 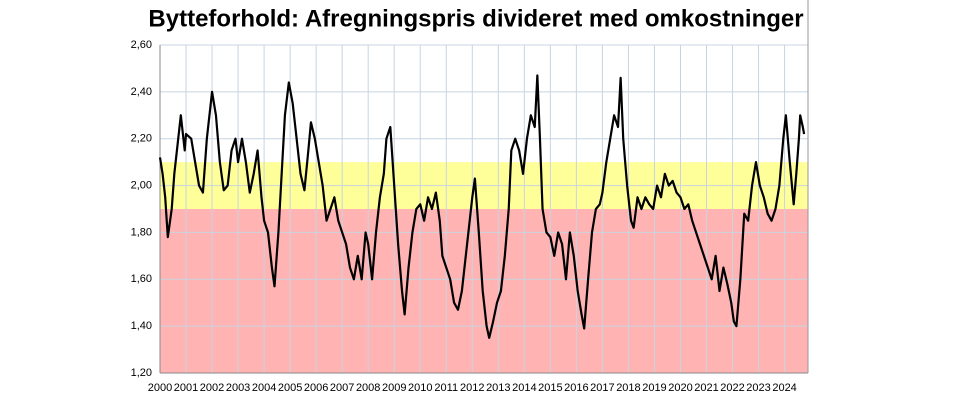 I want to click on x-tick-label: 2015, so click(x=550, y=388).